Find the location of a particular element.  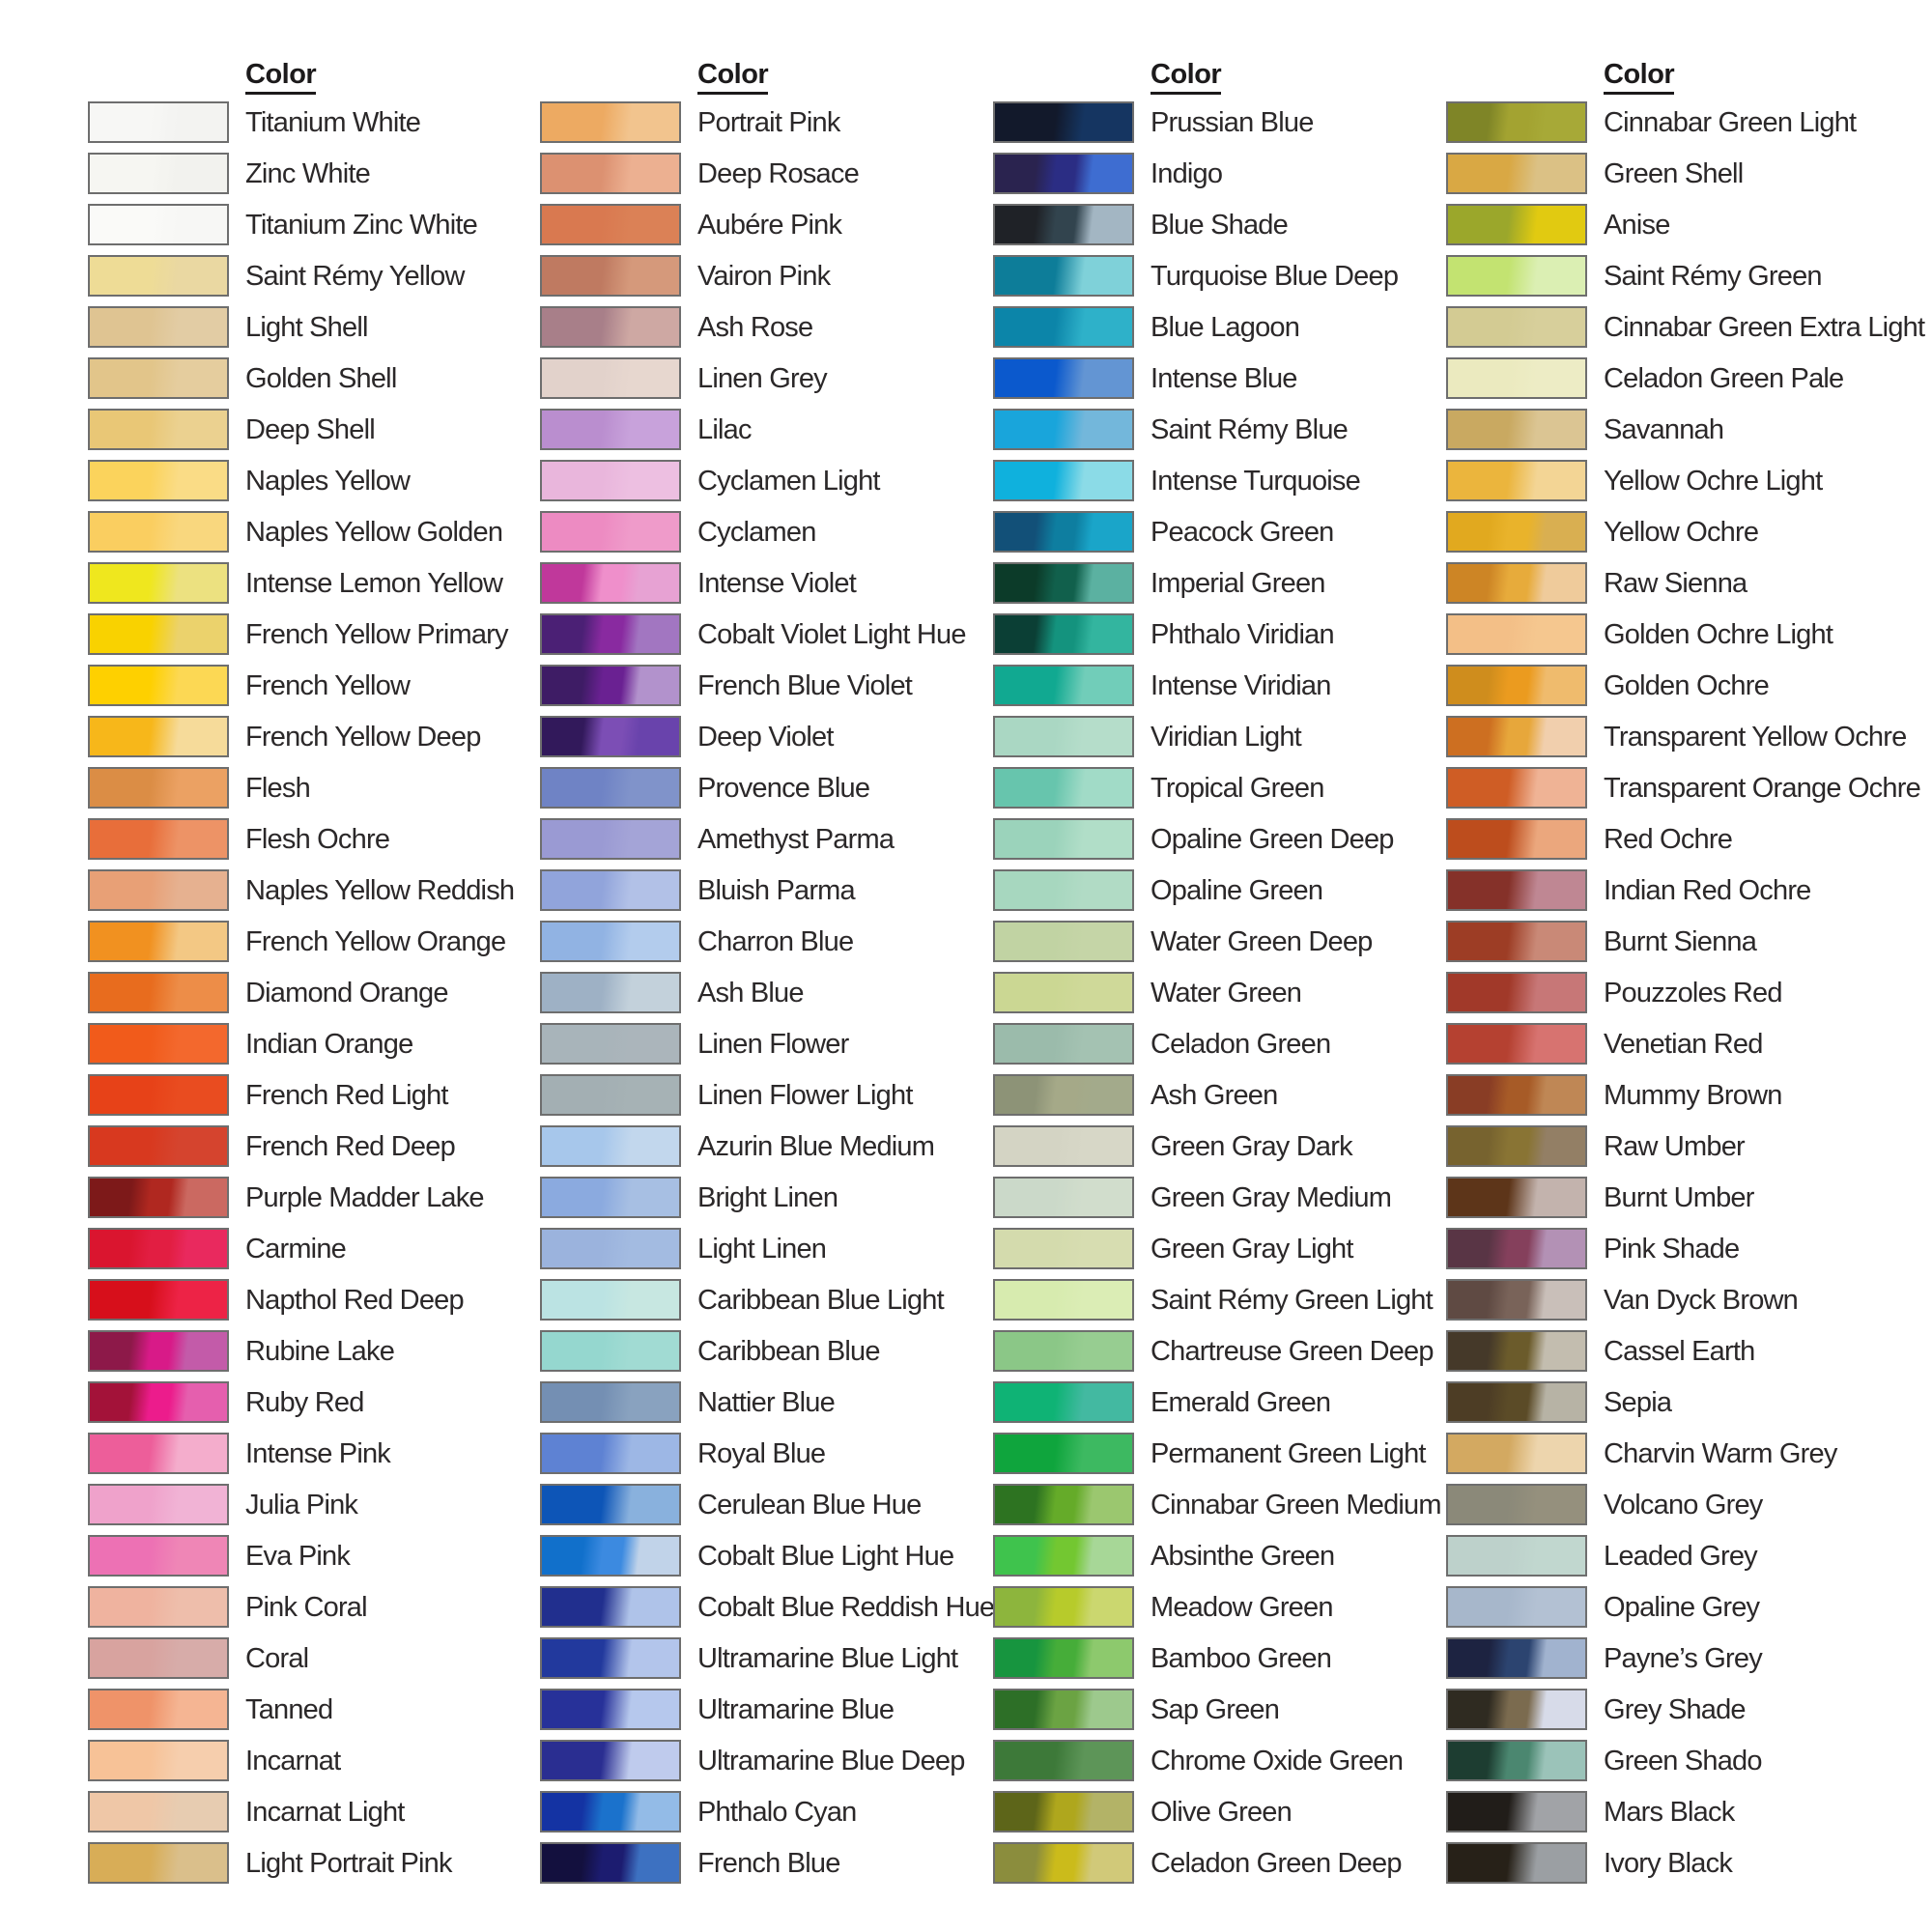

color-name-label: Yellow Ochre is located at coordinates (1681, 532).